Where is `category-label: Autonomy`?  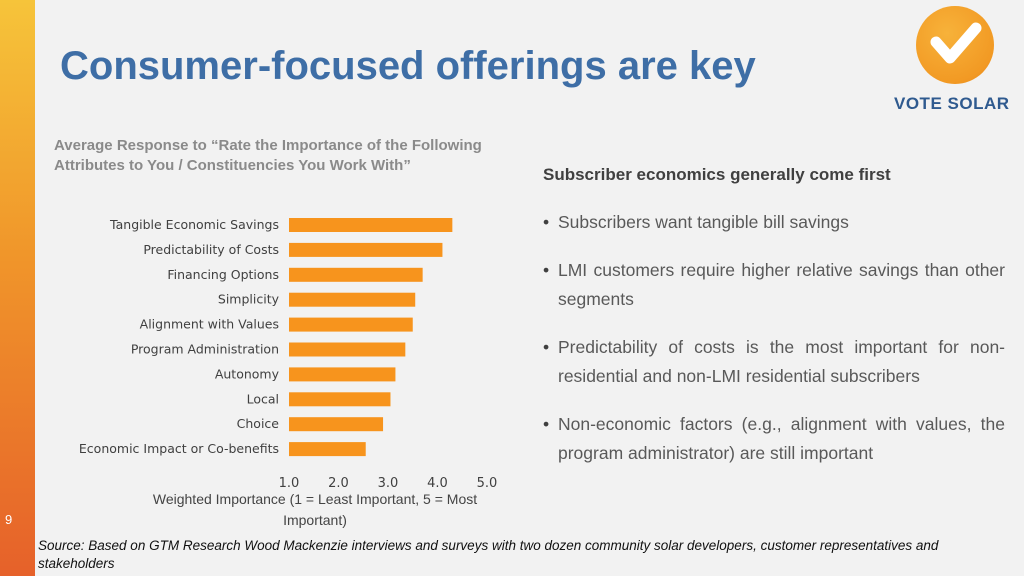
category-label: Autonomy is located at coordinates (247, 373).